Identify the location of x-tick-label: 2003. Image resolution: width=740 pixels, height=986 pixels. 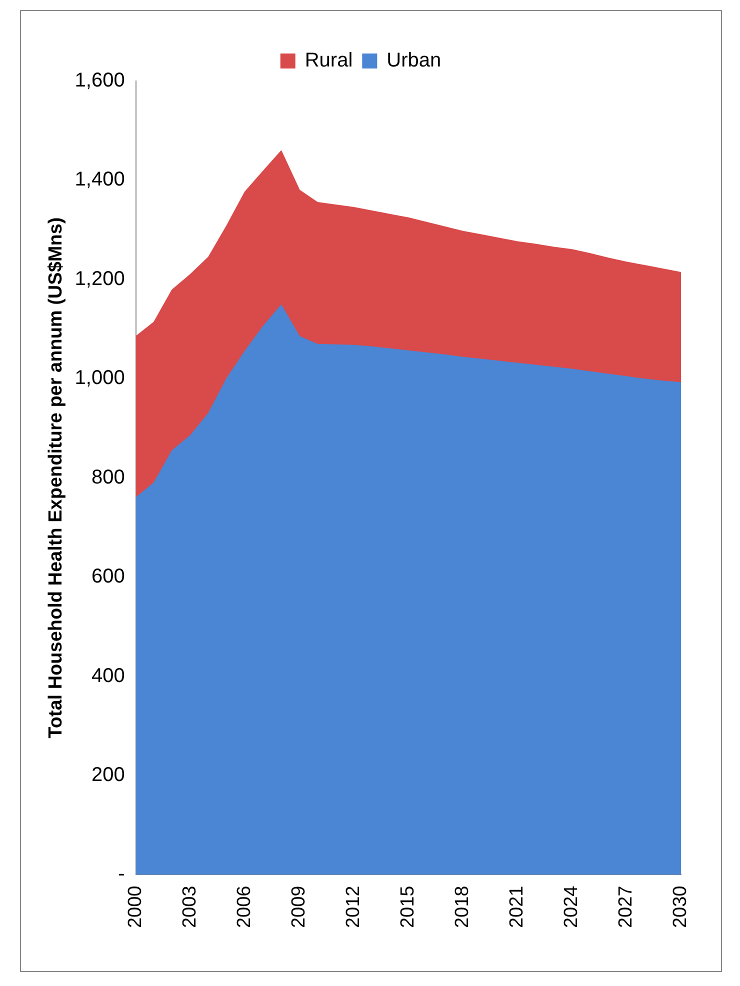
(190, 907).